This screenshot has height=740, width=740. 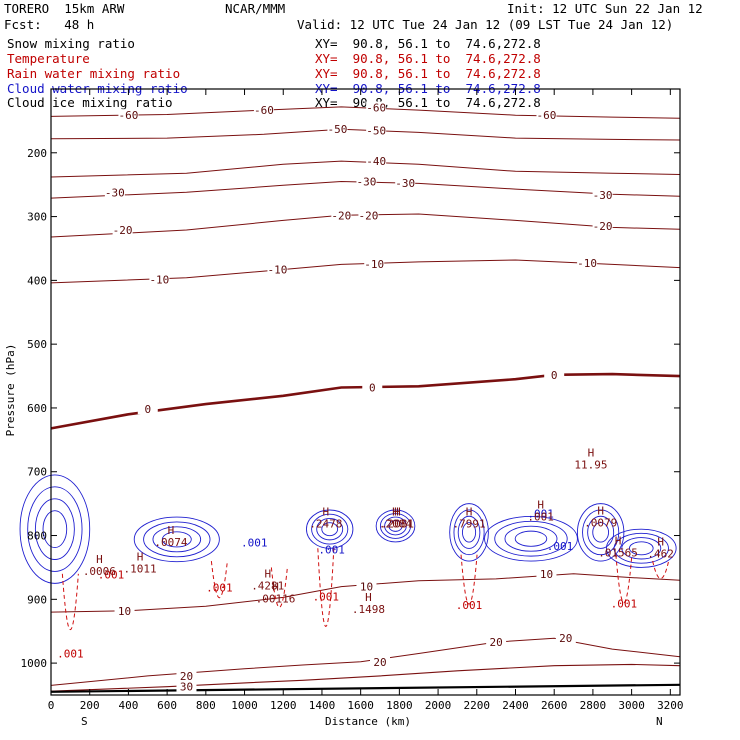 I want to click on rain-water-contours, so click(x=365, y=589).